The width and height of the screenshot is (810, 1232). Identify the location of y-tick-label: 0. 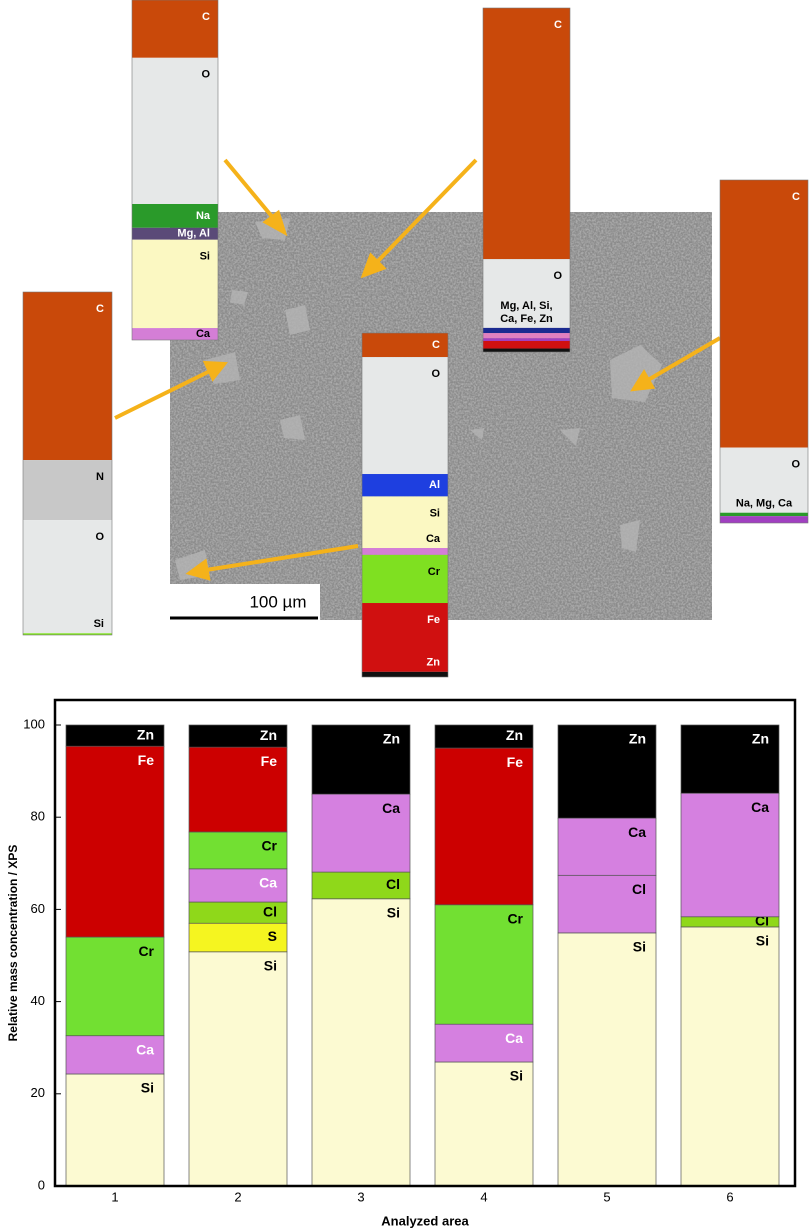
(41, 1184).